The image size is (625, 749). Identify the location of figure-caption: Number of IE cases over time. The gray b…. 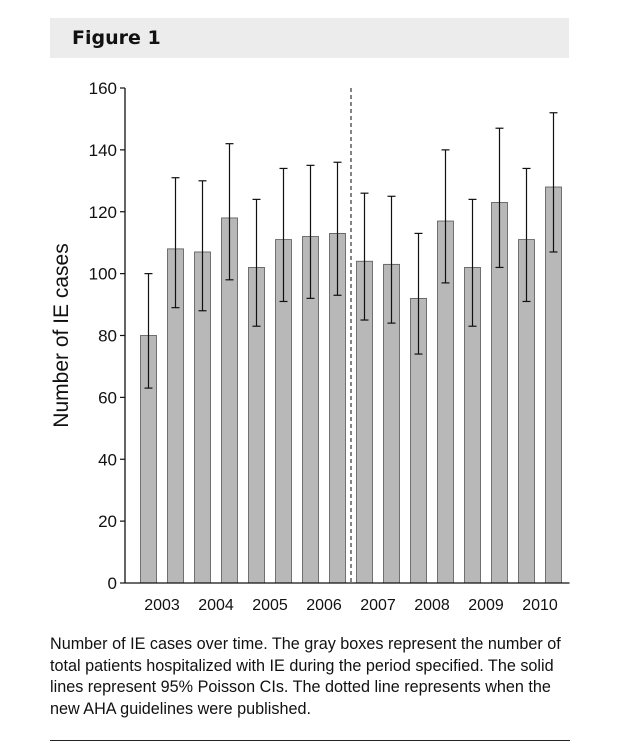
(305, 676).